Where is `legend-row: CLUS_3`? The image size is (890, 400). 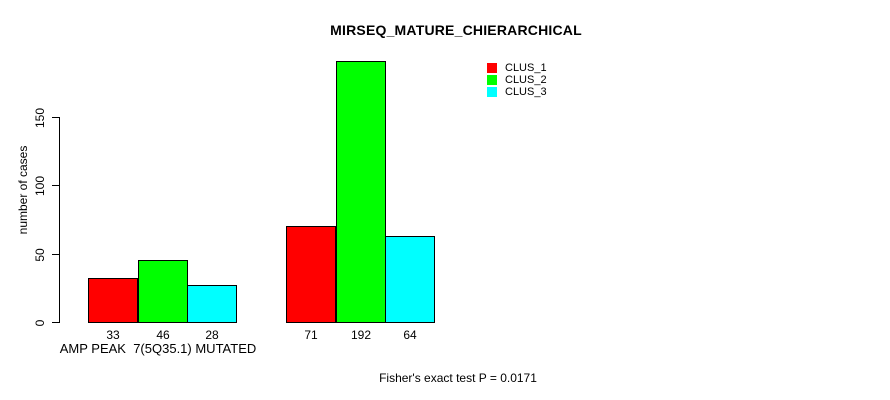
legend-row: CLUS_3 is located at coordinates (517, 92).